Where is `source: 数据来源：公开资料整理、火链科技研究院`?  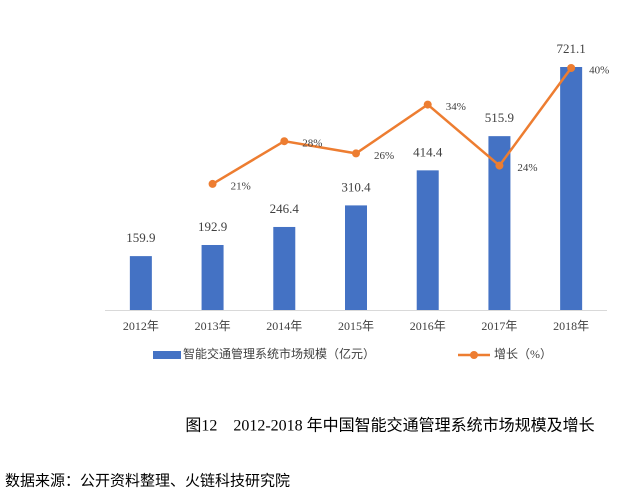 source: 数据来源：公开资料整理、火链科技研究院 is located at coordinates (147, 480).